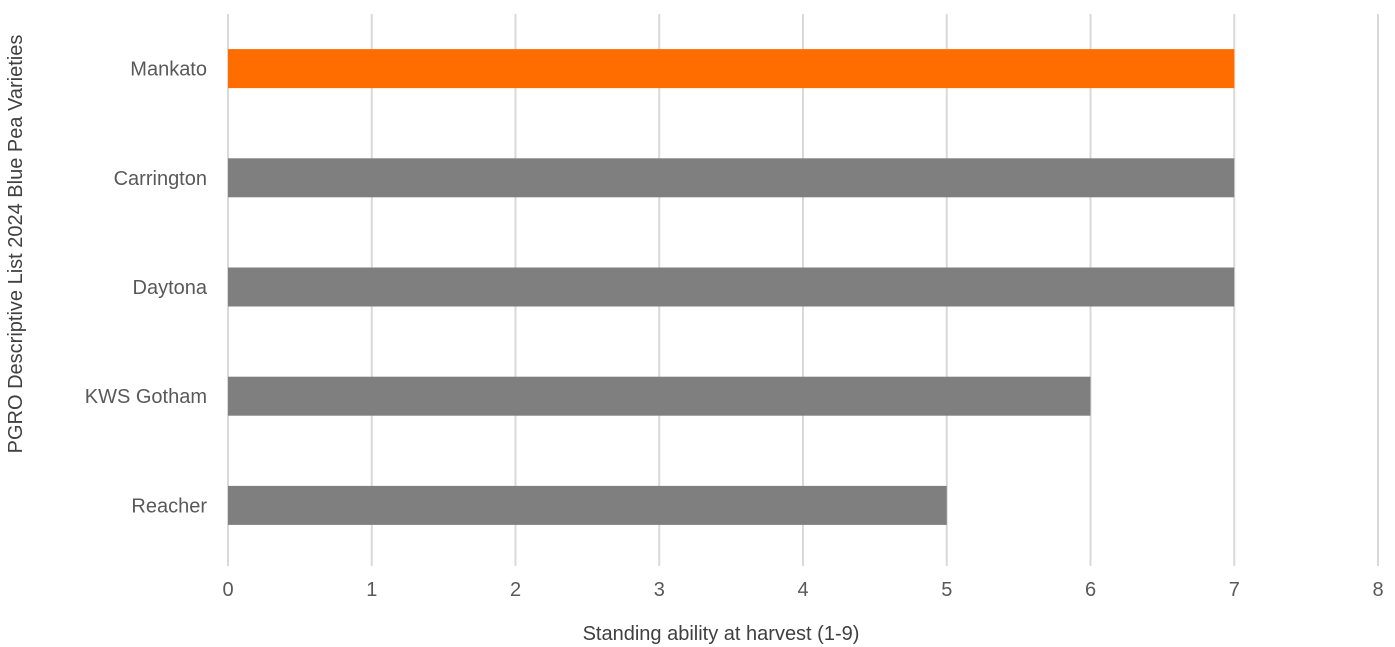 Image resolution: width=1395 pixels, height=647 pixels. What do you see at coordinates (731, 69) in the screenshot?
I see `bar-mankato` at bounding box center [731, 69].